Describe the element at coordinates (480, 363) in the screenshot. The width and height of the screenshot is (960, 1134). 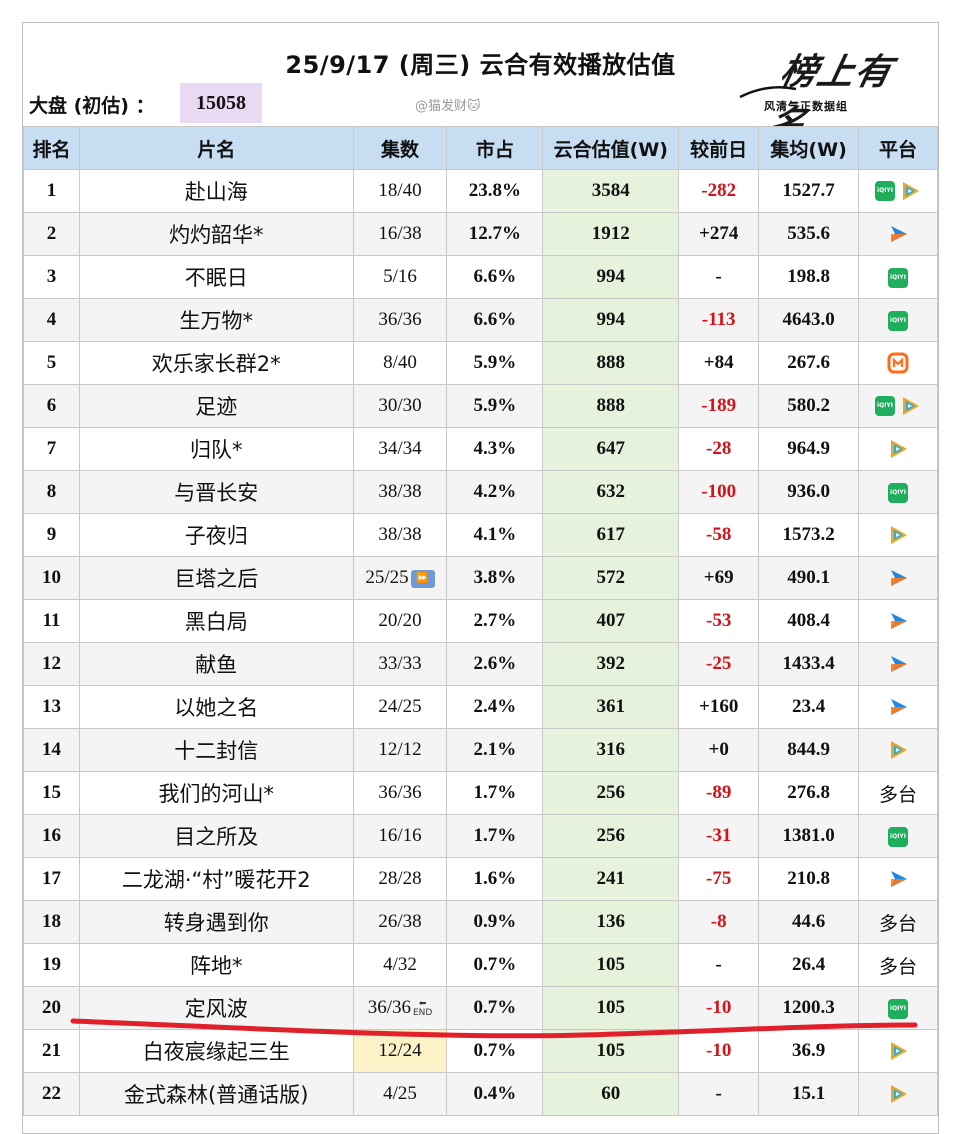
I see `table-row: 5 欢乐家长群2* 8/40 5.9% 888 +84 267.6` at that location.